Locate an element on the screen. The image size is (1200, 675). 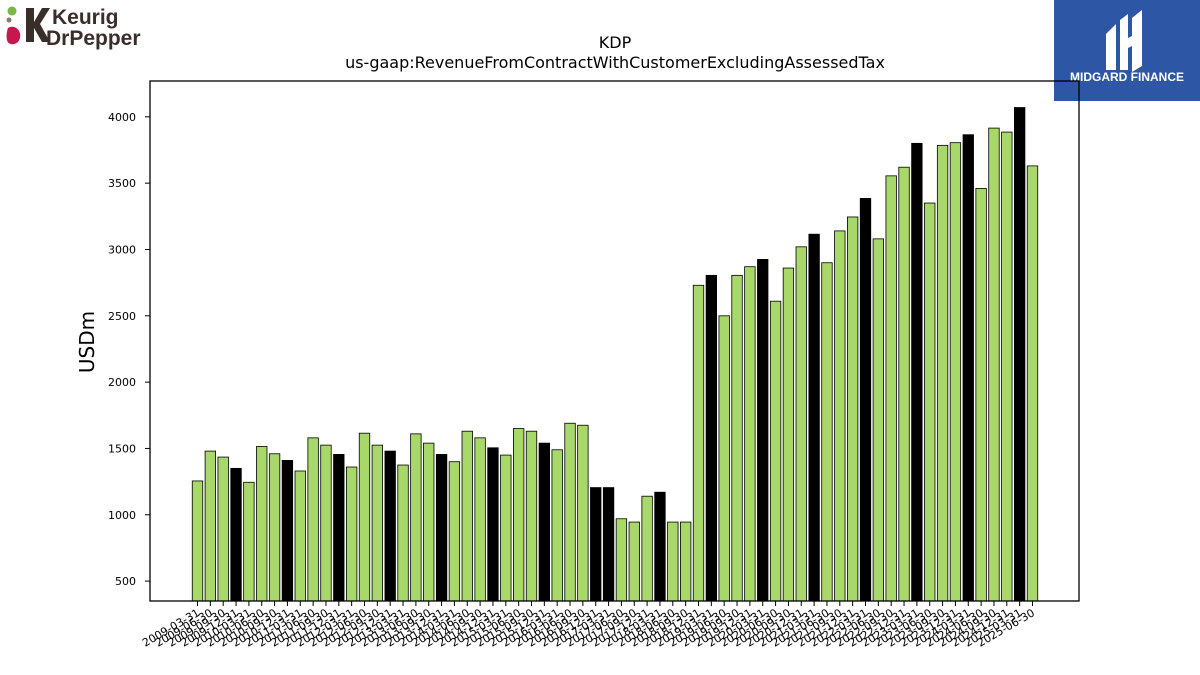
y-axis-ticks: 500 1000 1500 2000 2500 3000 3500 4000 is located at coordinates (129, 349).